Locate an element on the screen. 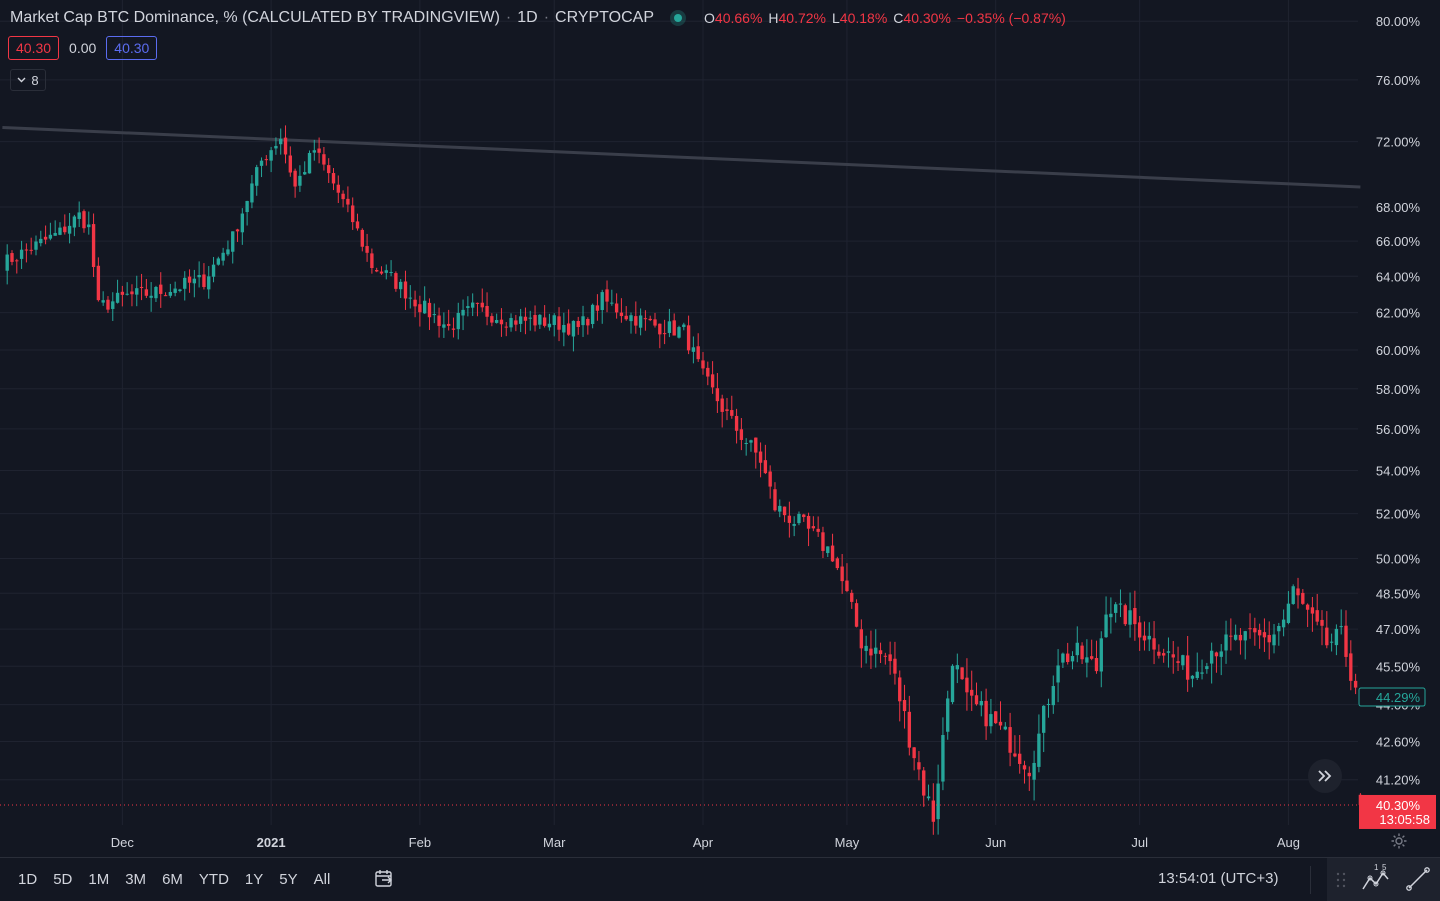 This screenshot has height=901, width=1440. price-tick-label: 41.20% is located at coordinates (1398, 780).